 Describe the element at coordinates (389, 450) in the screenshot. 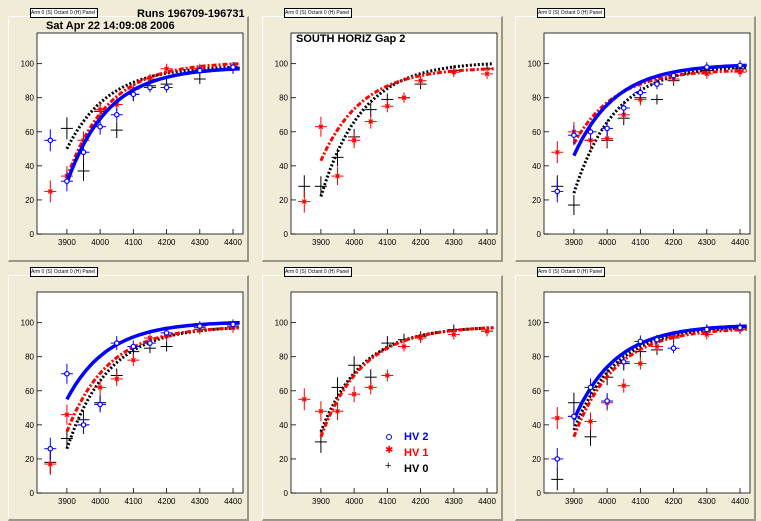

I see `star-marker-icon: ✱` at that location.